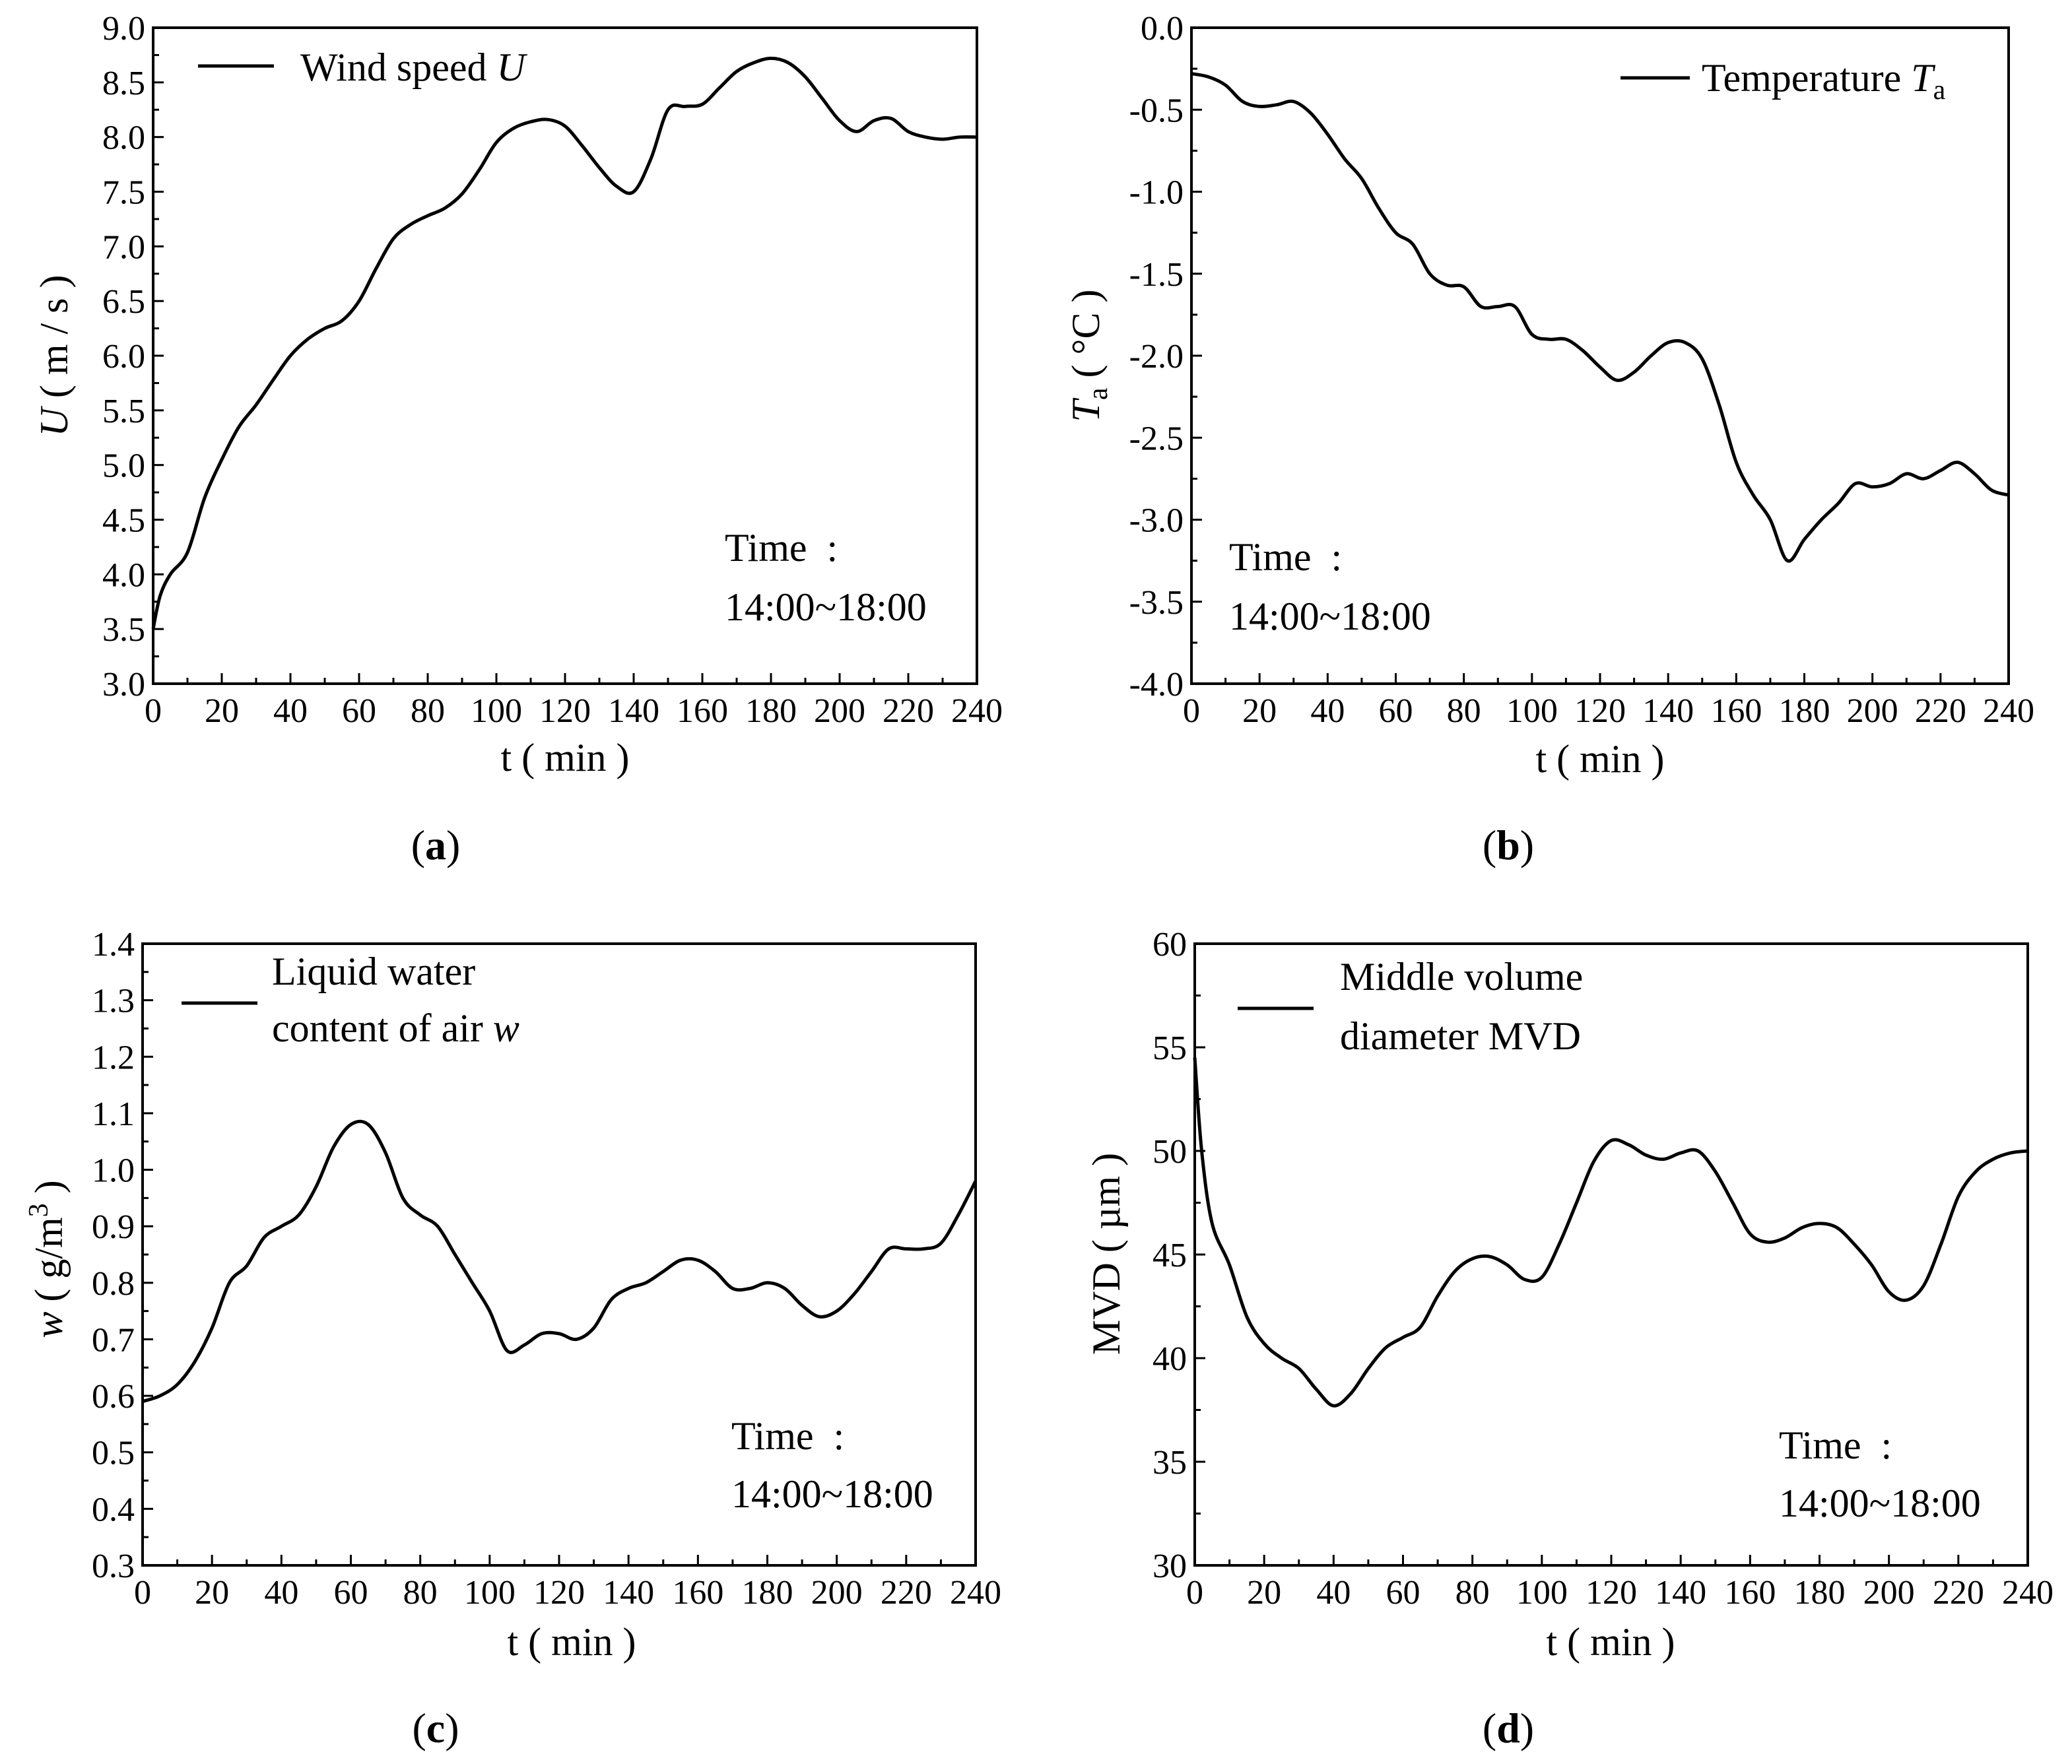 This screenshot has width=2072, height=1764. Describe the element at coordinates (1461, 1036) in the screenshot. I see `legend-label-line2: diameter MVD` at that location.